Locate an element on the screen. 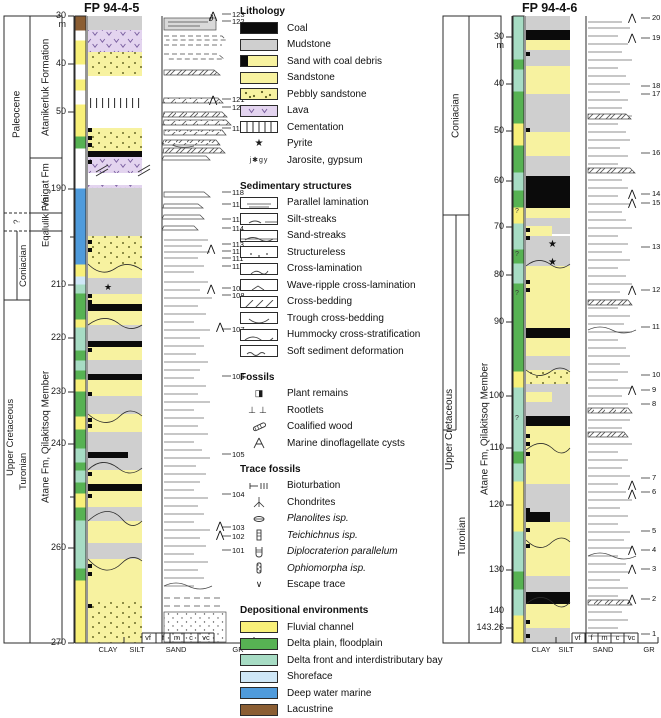 This screenshot has width=661, height=718. left-depth-270: 270 is located at coordinates (51, 642).